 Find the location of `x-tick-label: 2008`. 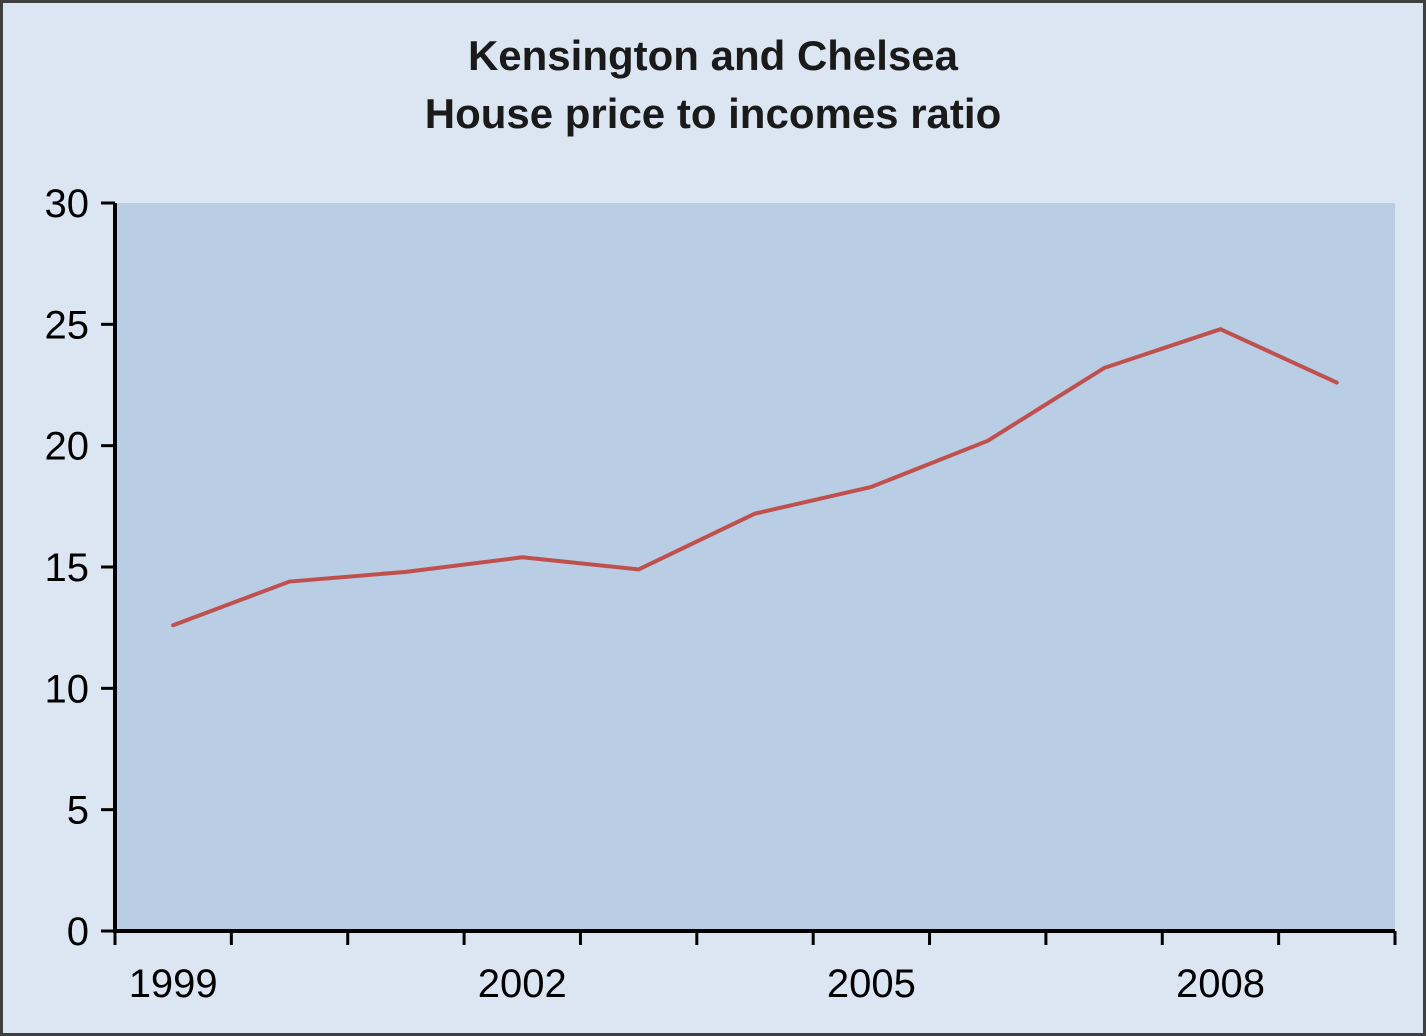

x-tick-label: 2008 is located at coordinates (1220, 984).